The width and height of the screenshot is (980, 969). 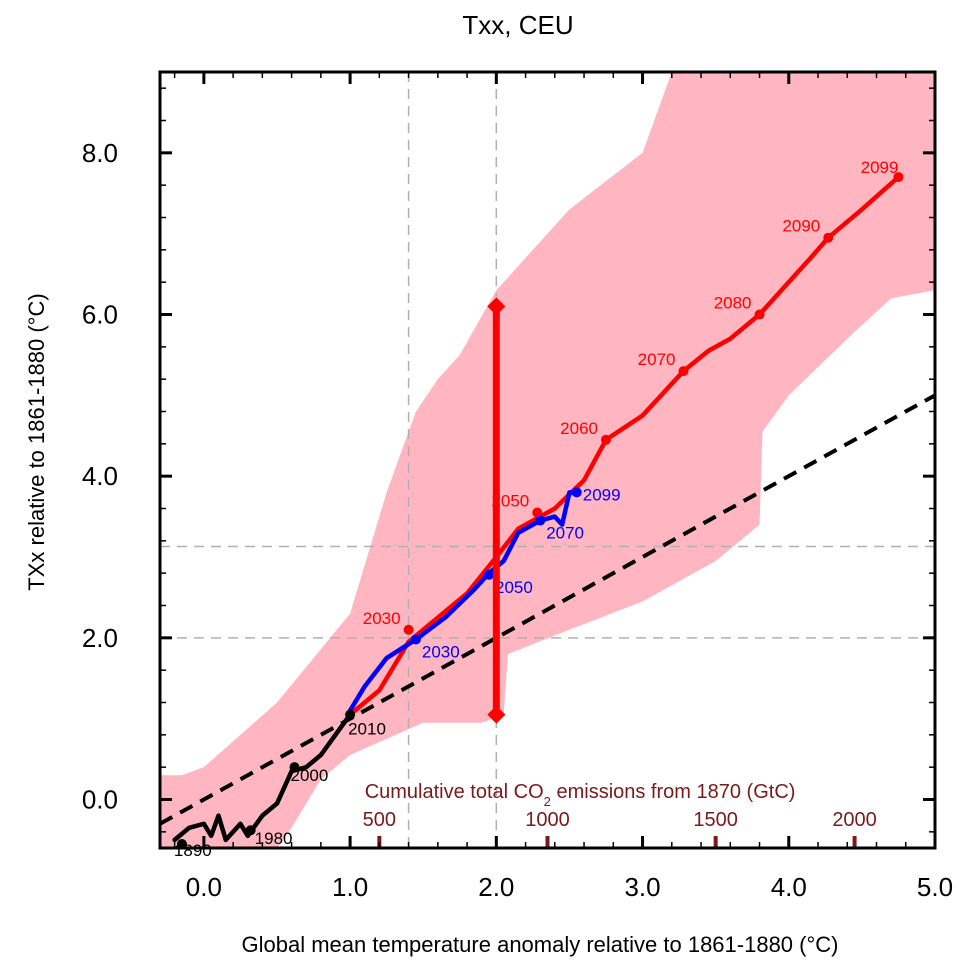 What do you see at coordinates (496, 306) in the screenshot?
I see `range-bar-high-marker` at bounding box center [496, 306].